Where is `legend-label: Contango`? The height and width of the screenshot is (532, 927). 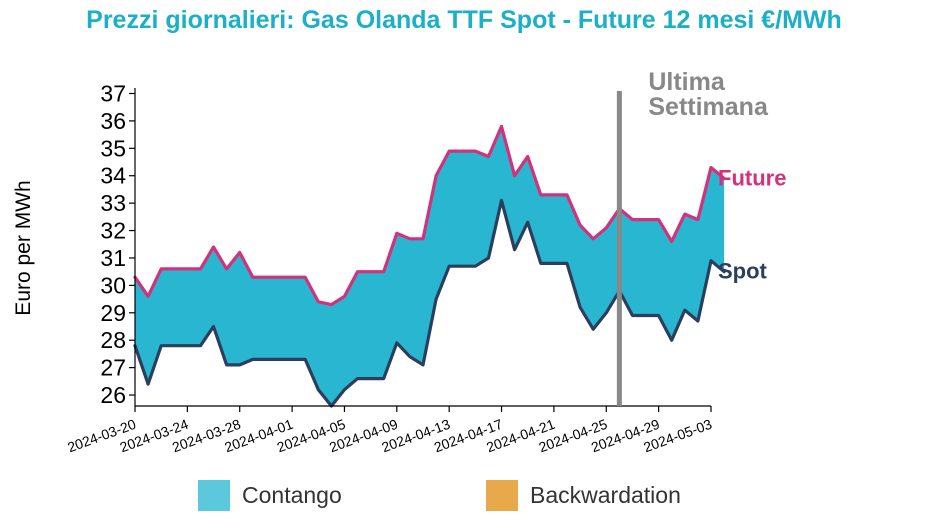 legend-label: Contango is located at coordinates (292, 495).